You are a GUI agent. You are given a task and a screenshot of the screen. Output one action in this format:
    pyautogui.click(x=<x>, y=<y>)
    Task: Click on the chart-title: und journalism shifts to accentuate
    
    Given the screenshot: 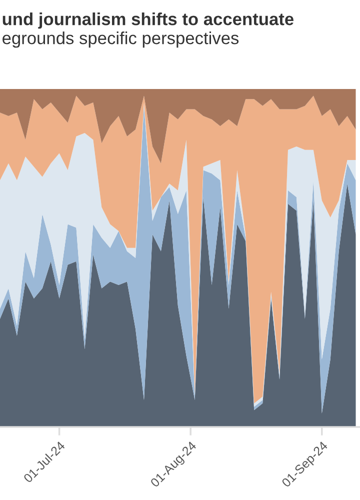 What is the action you would take?
    pyautogui.click(x=148, y=20)
    